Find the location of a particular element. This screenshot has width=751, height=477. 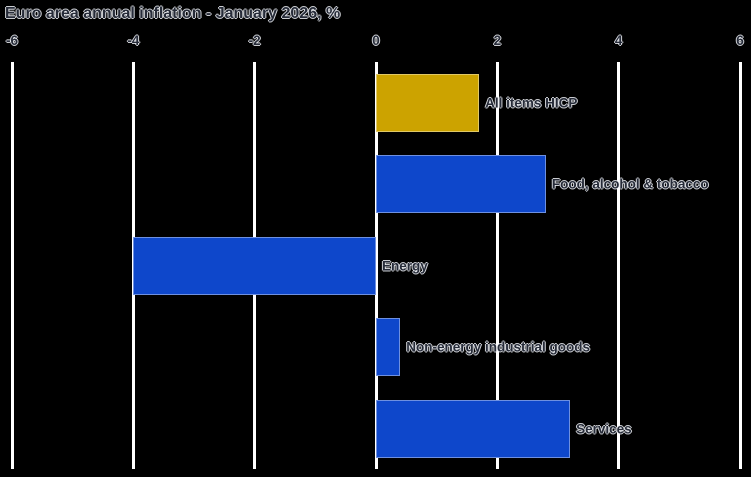

x-tick-label: 2 is located at coordinates (497, 40).